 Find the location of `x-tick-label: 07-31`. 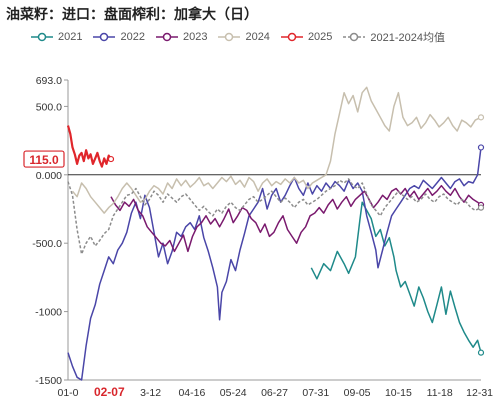

x-tick-label: 07-31 is located at coordinates (315, 393).